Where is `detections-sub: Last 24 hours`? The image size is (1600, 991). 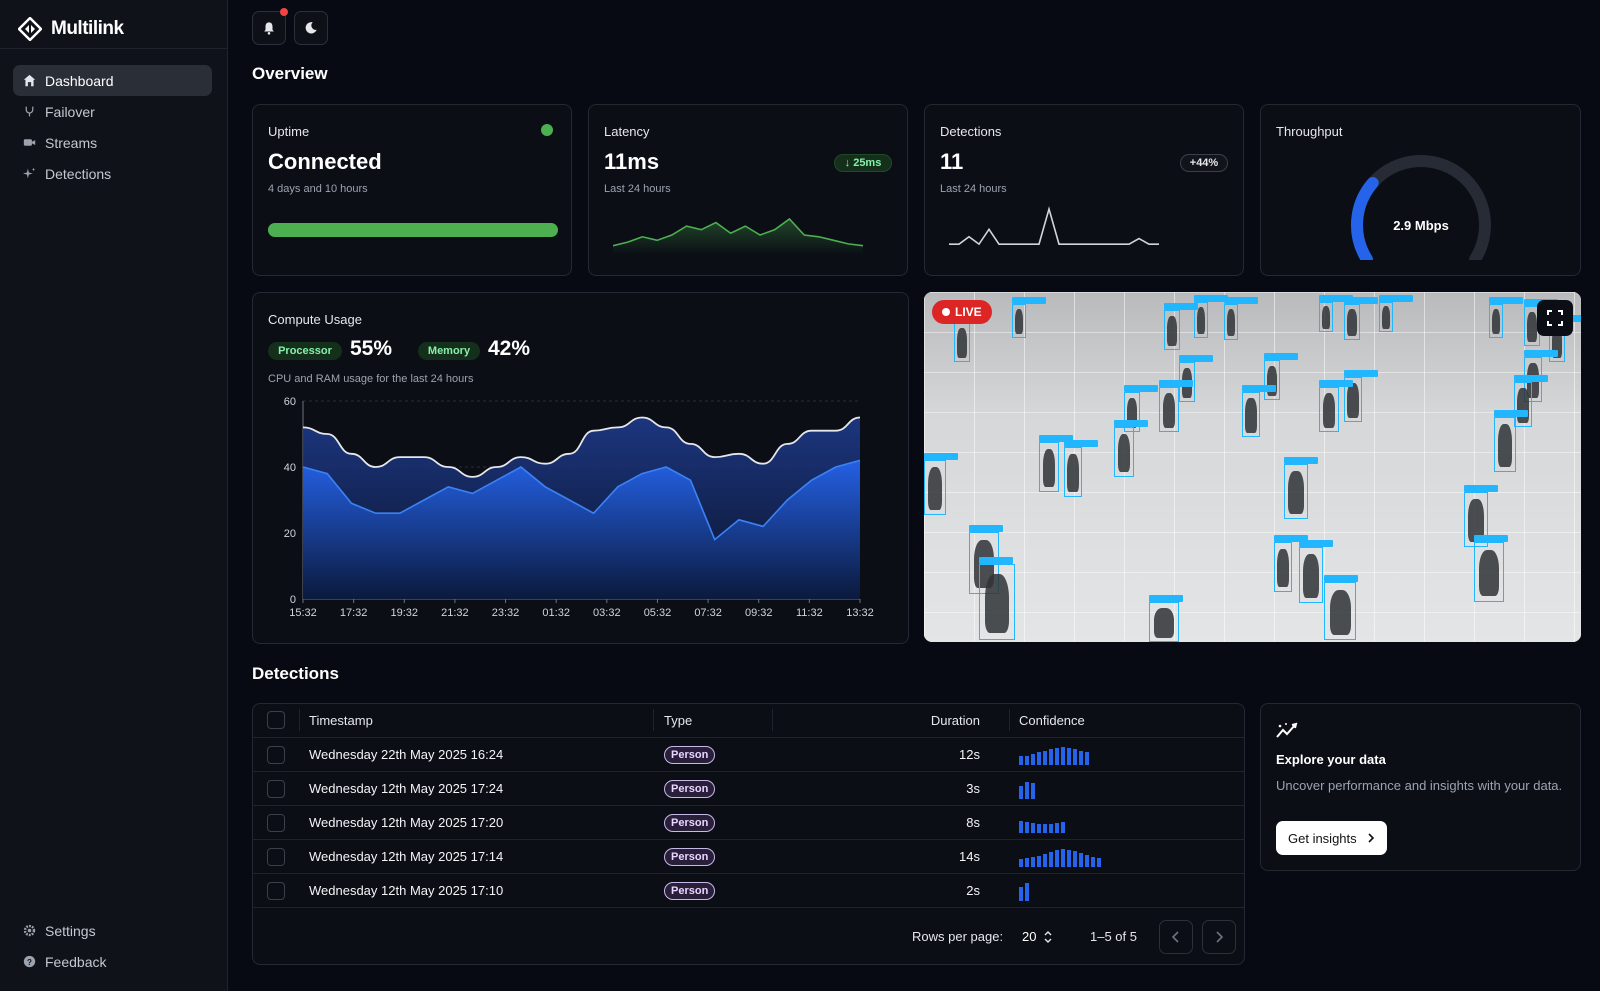
detections-sub: Last 24 hours is located at coordinates (973, 189).